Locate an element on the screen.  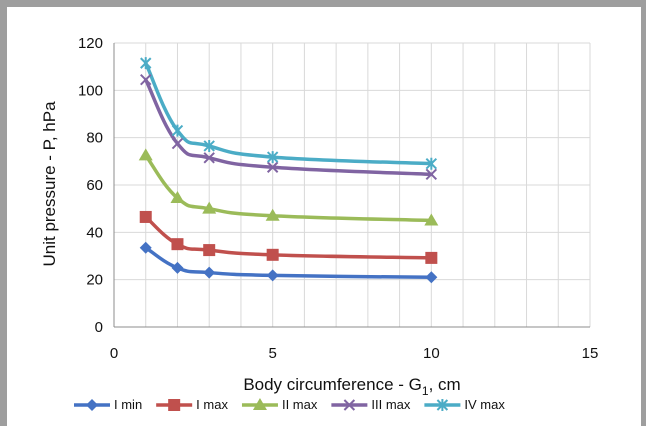
x-tick-label: 5 is located at coordinates (272, 353).